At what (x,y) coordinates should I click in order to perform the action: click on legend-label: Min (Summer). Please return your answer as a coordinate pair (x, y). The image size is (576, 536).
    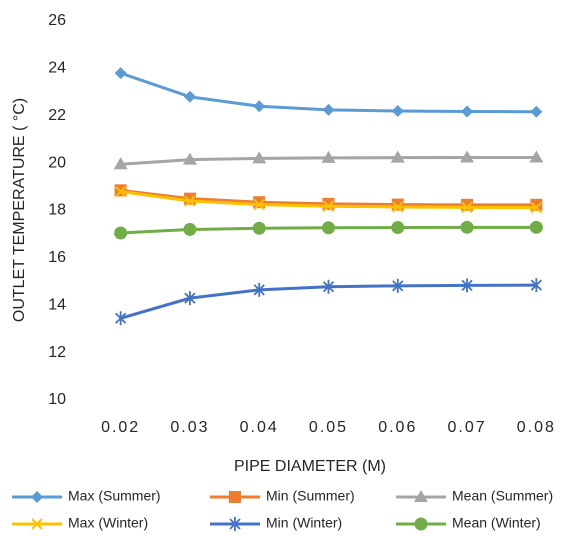
    Looking at the image, I should click on (310, 496).